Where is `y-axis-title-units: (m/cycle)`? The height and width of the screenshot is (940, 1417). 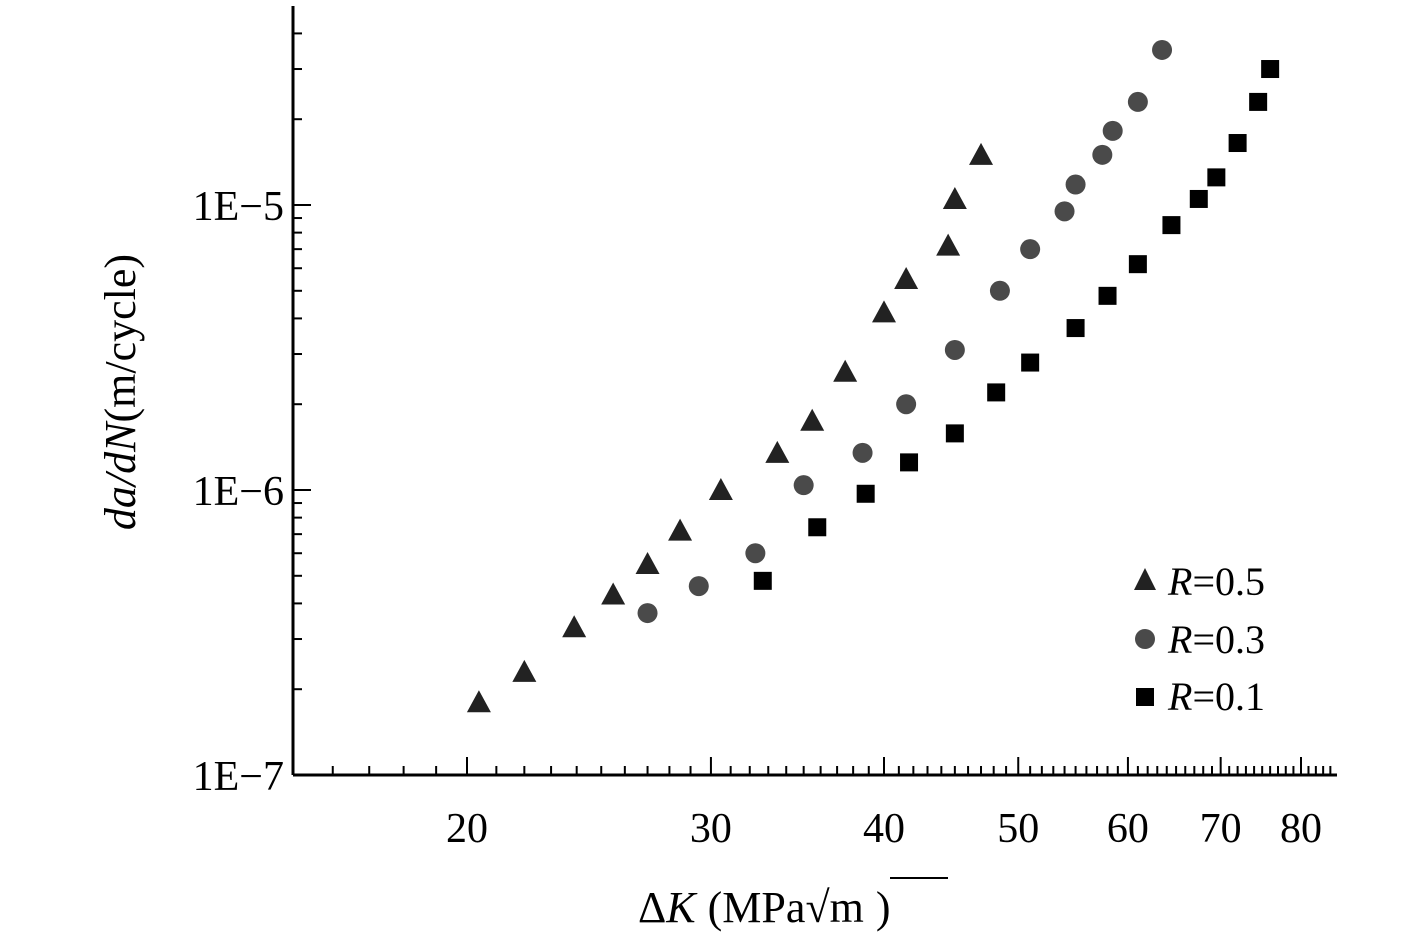
y-axis-title-units: (m/cycle) is located at coordinates (120, 338).